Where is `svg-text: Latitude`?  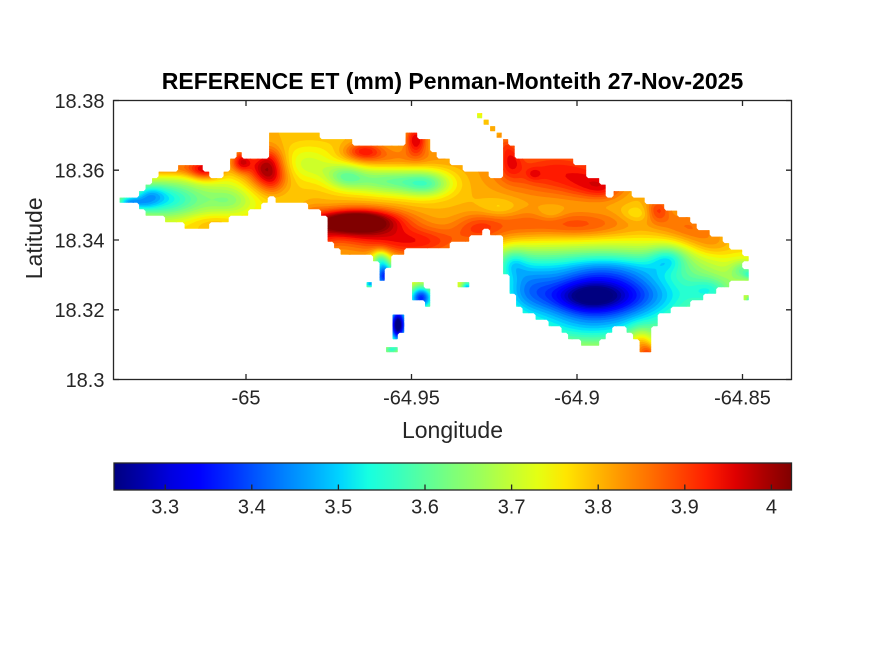 svg-text: Latitude is located at coordinates (34, 238).